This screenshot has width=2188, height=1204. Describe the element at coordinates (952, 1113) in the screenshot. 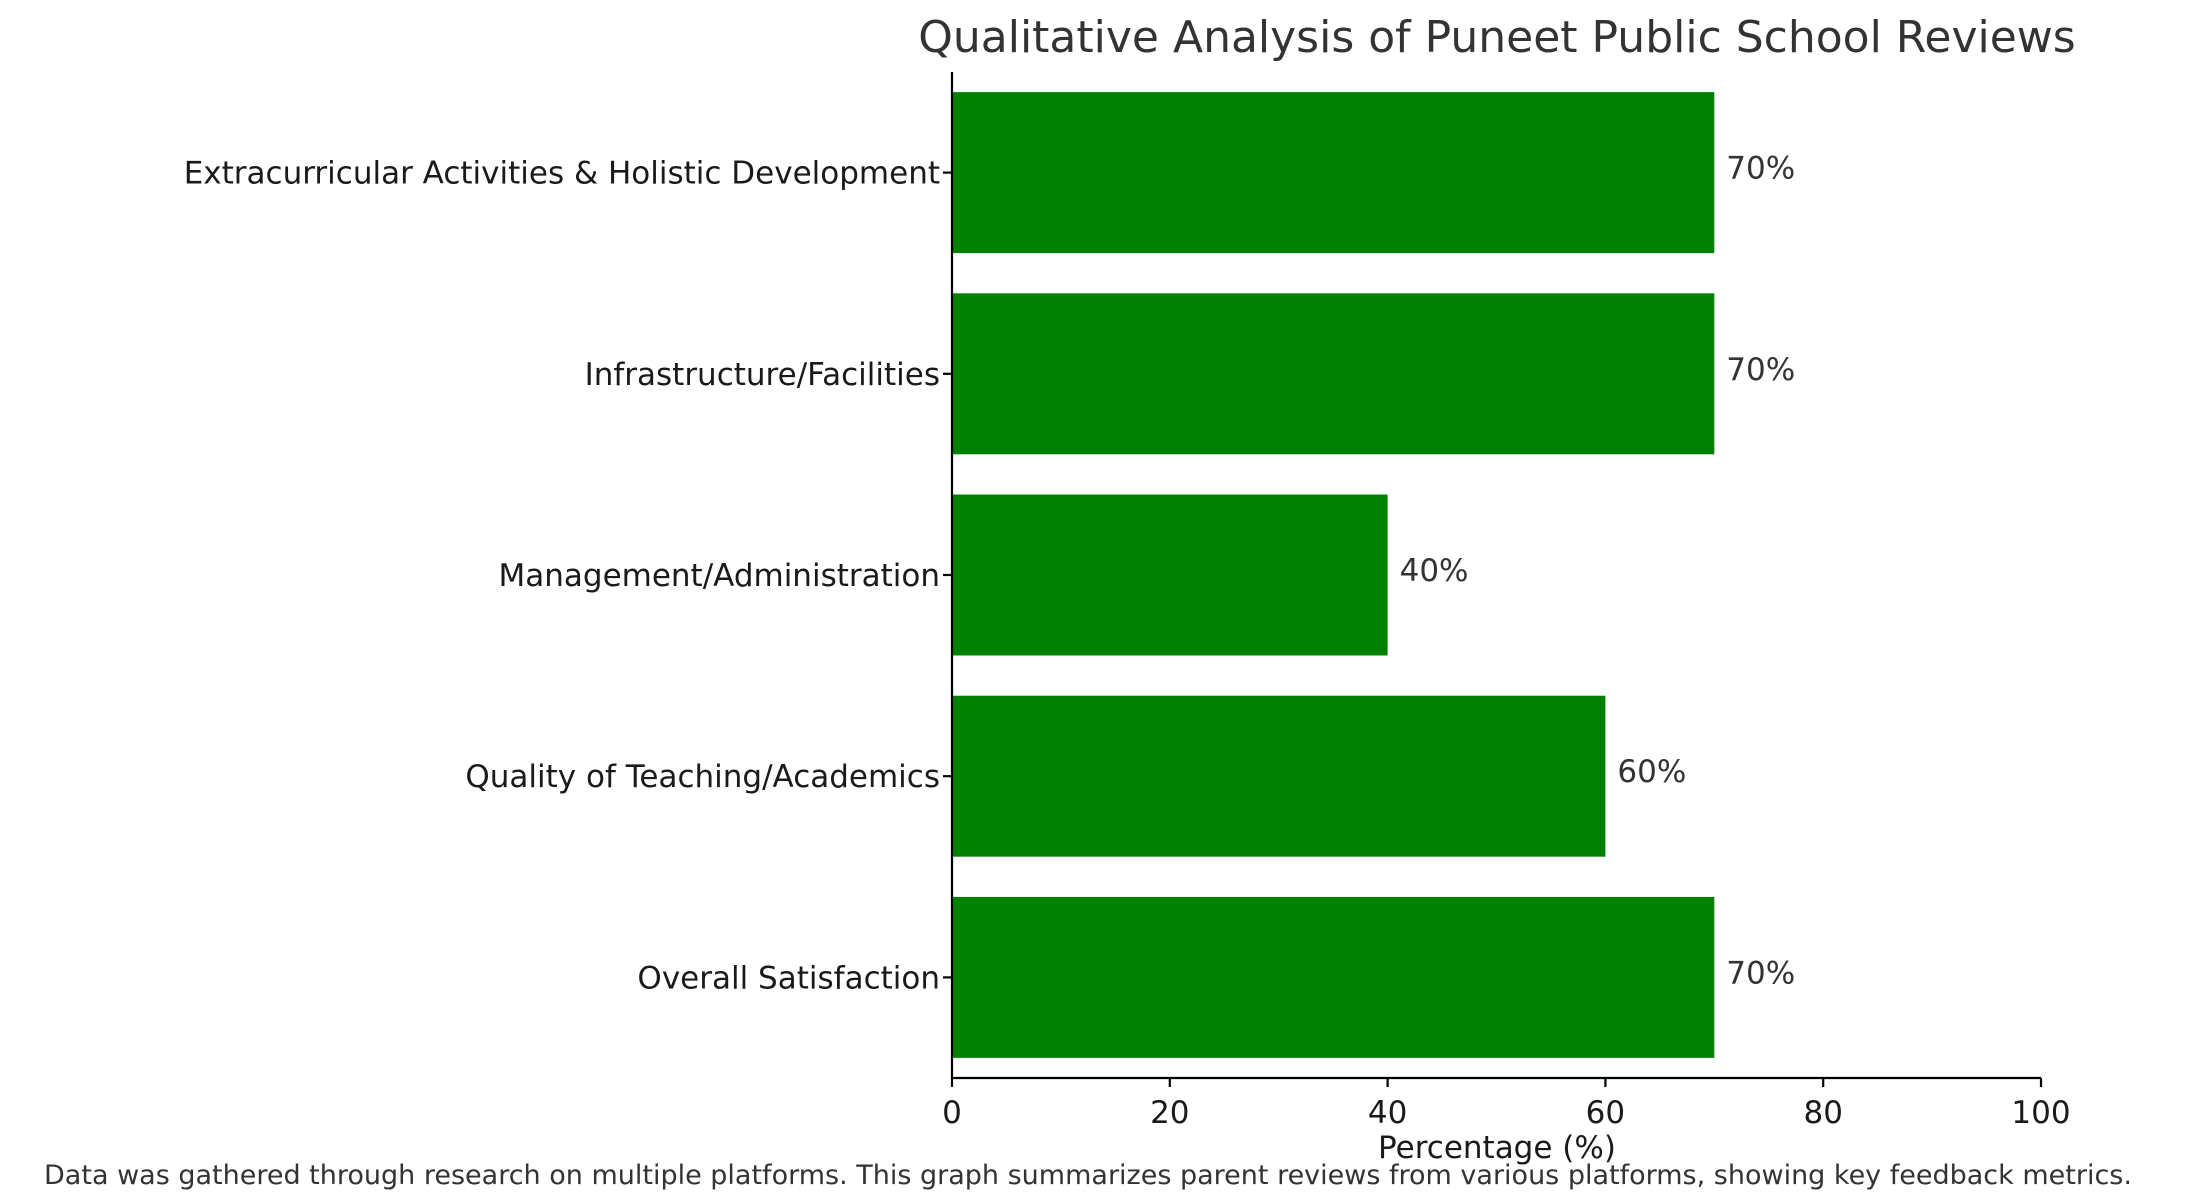

I see `x-tick-label: 0` at that location.